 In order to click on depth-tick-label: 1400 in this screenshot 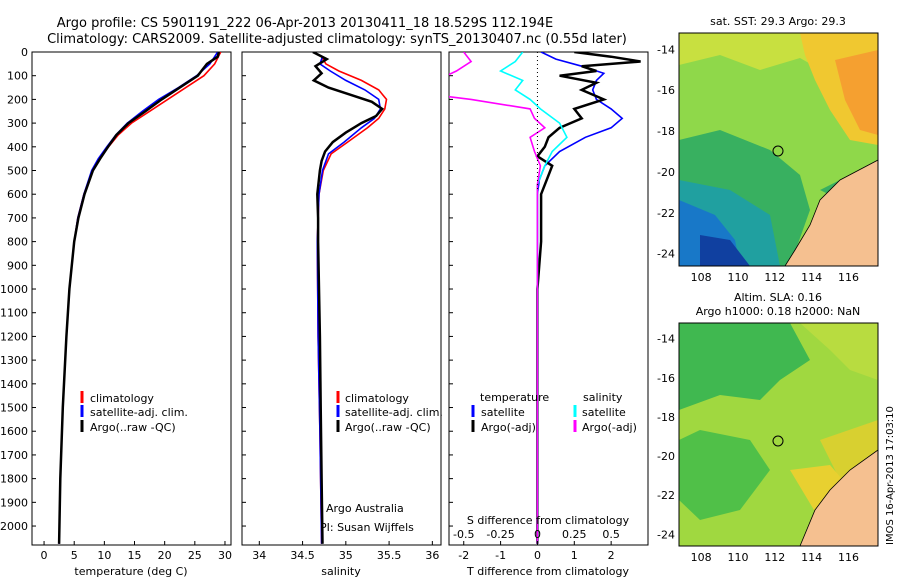, I will do `click(14, 384)`.